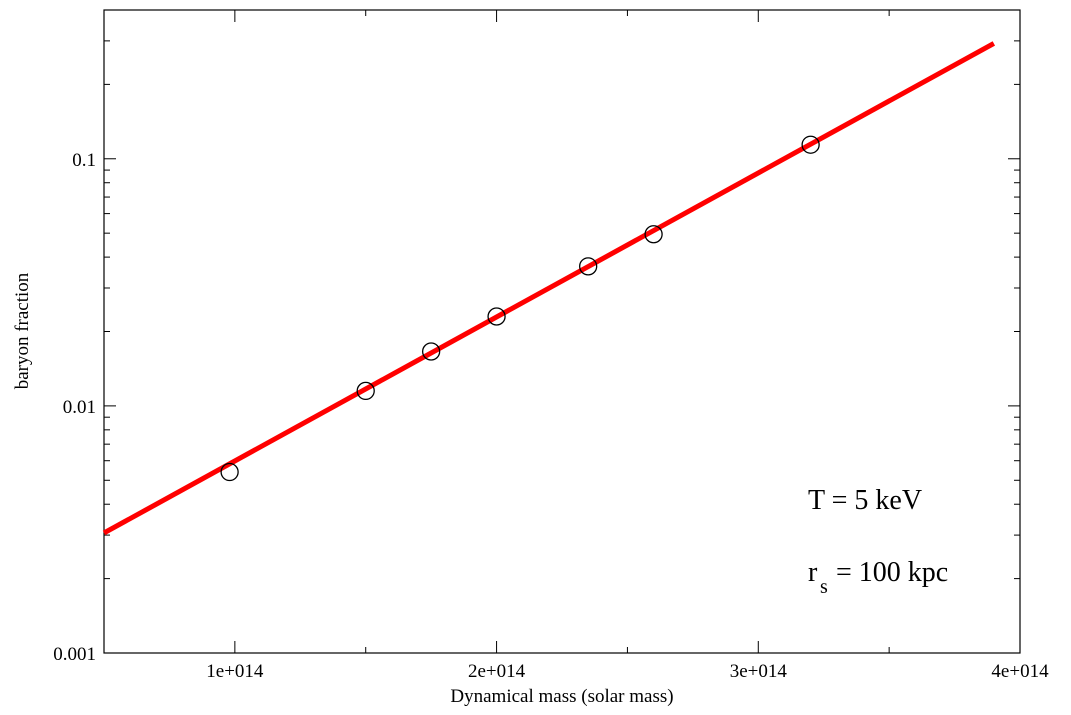 The width and height of the screenshot is (1071, 715). Describe the element at coordinates (79, 407) in the screenshot. I see `y-tick-label: 0.01` at that location.